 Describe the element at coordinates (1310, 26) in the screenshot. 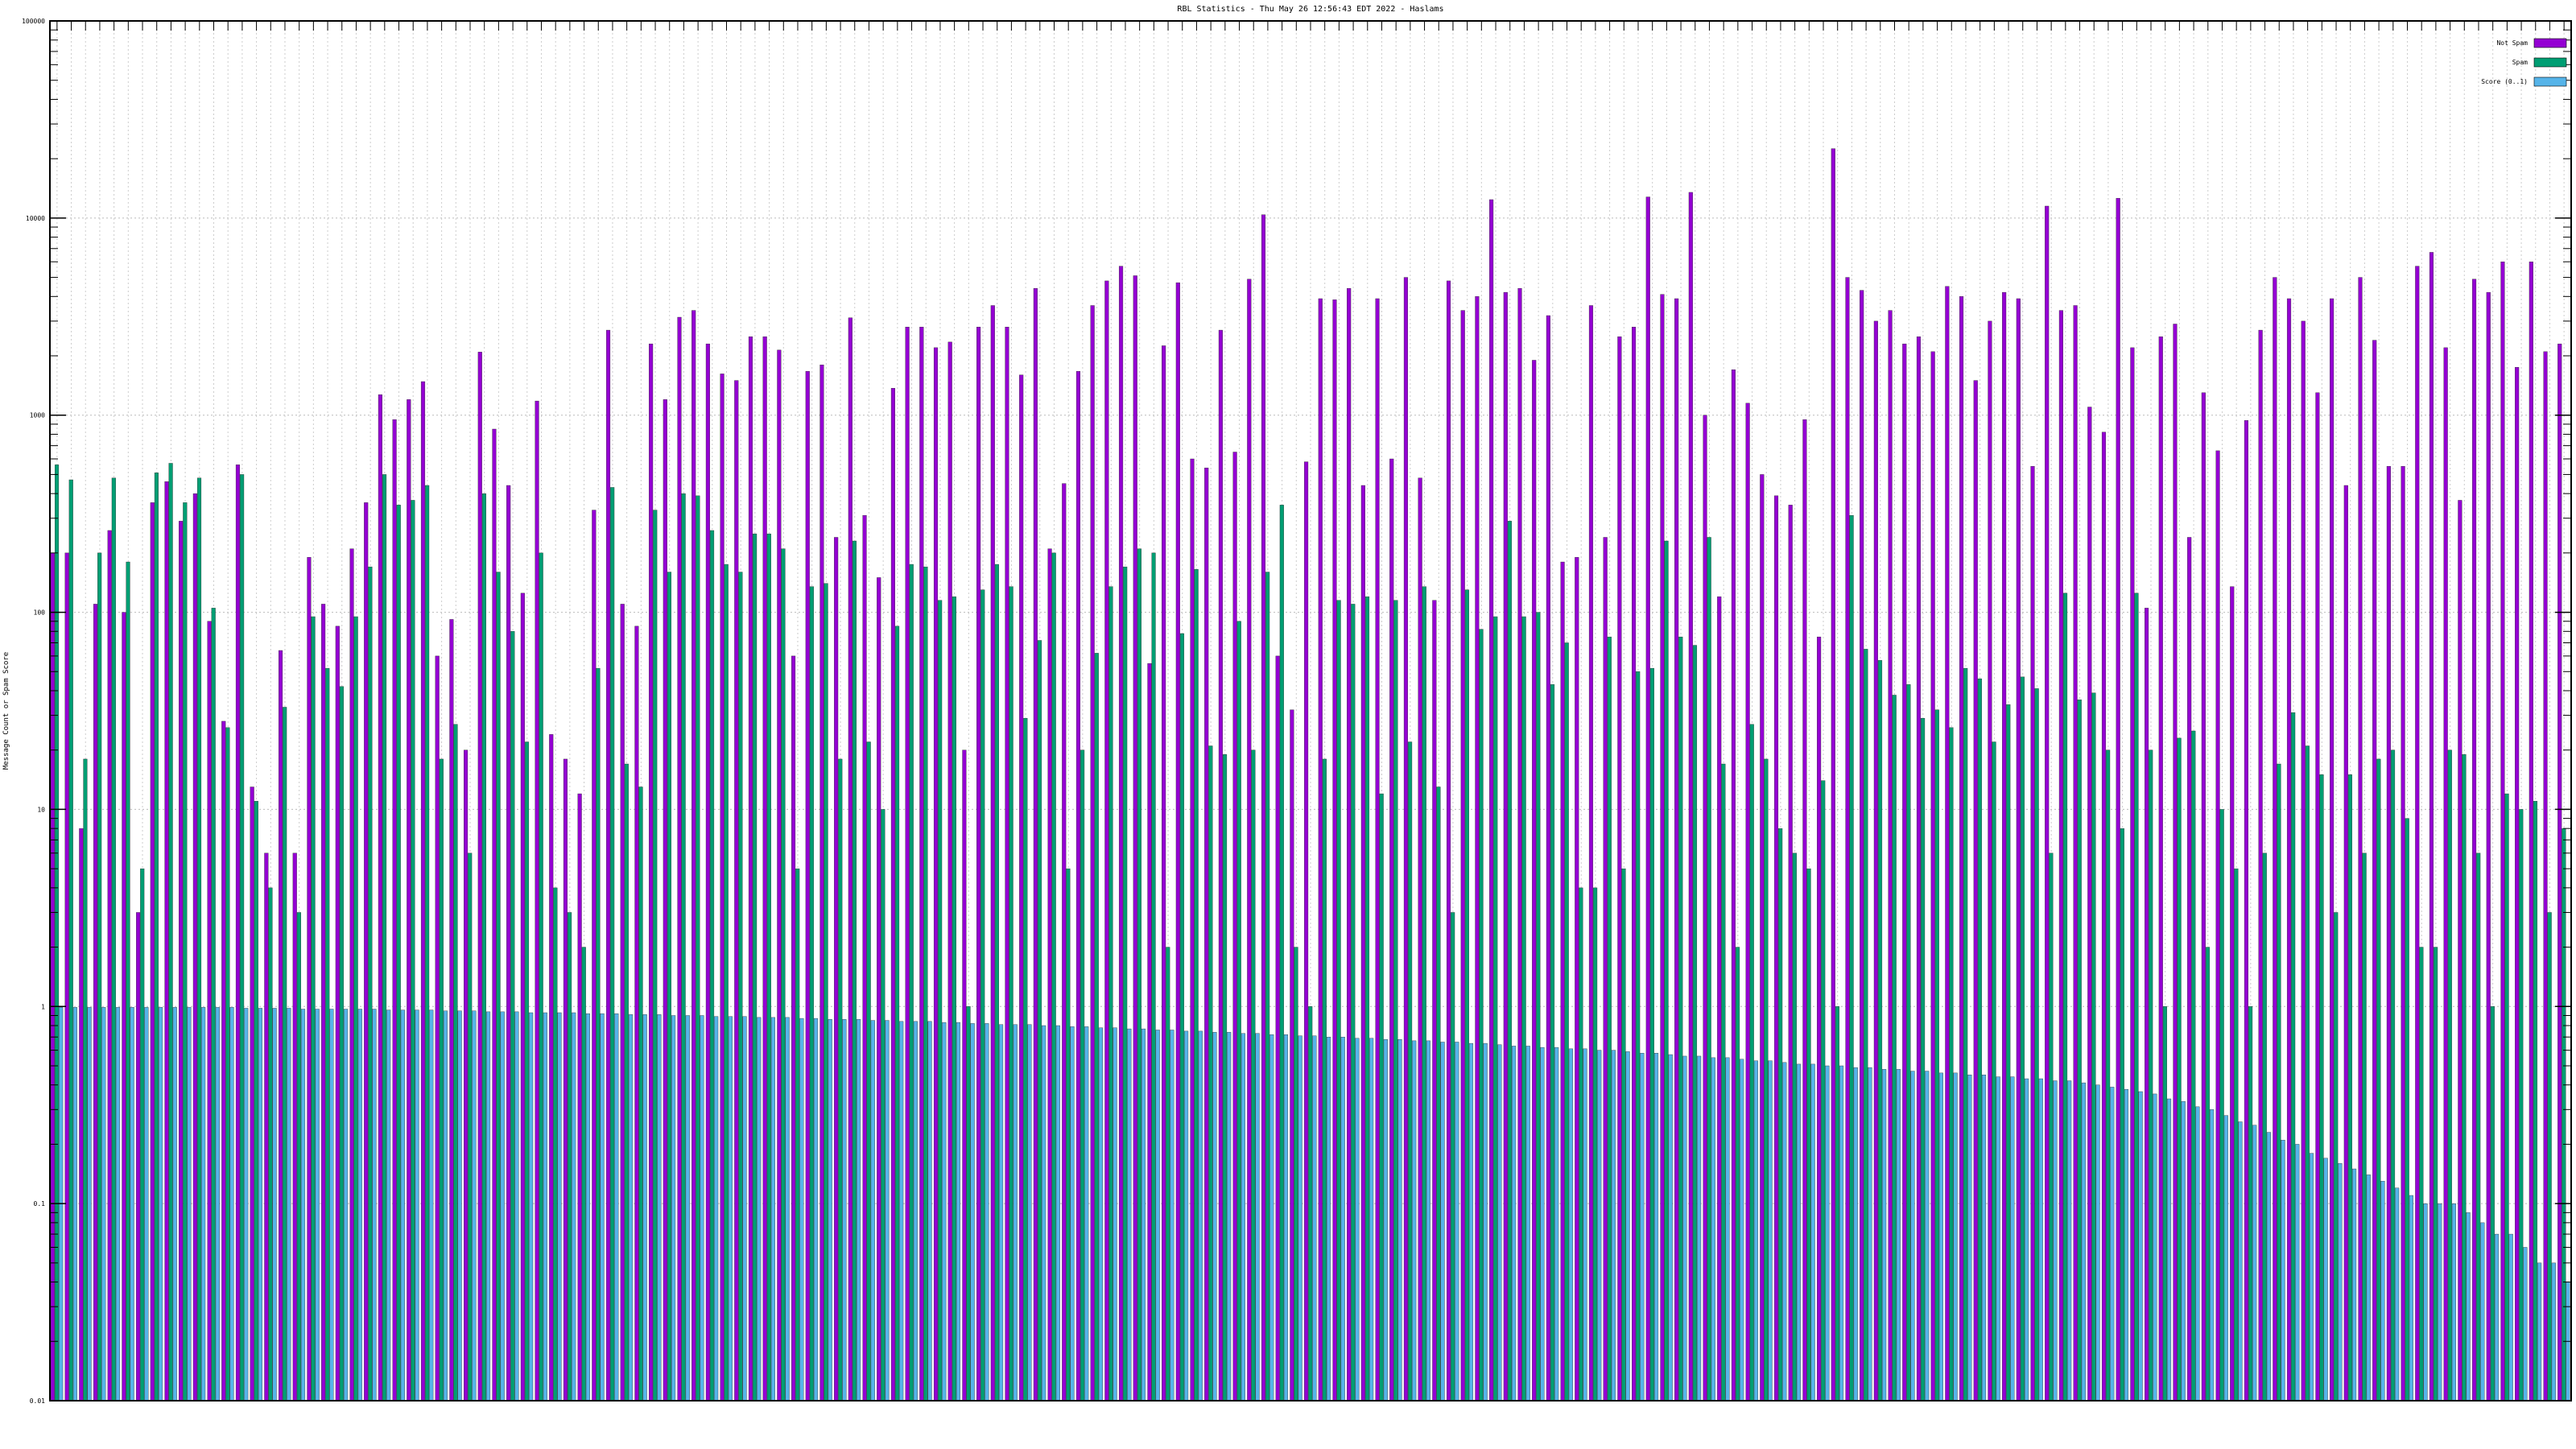

I see `x-ticks` at that location.